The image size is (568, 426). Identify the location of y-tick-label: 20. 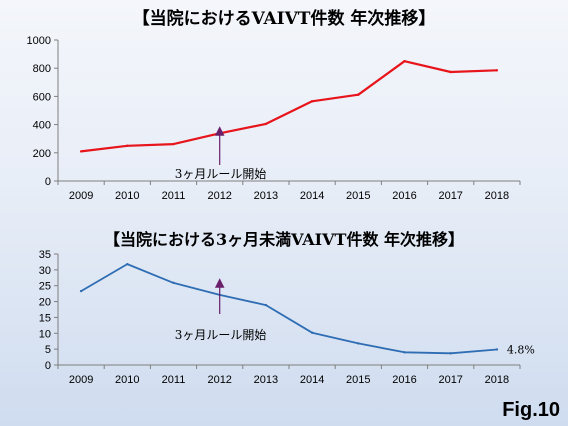
(45, 303).